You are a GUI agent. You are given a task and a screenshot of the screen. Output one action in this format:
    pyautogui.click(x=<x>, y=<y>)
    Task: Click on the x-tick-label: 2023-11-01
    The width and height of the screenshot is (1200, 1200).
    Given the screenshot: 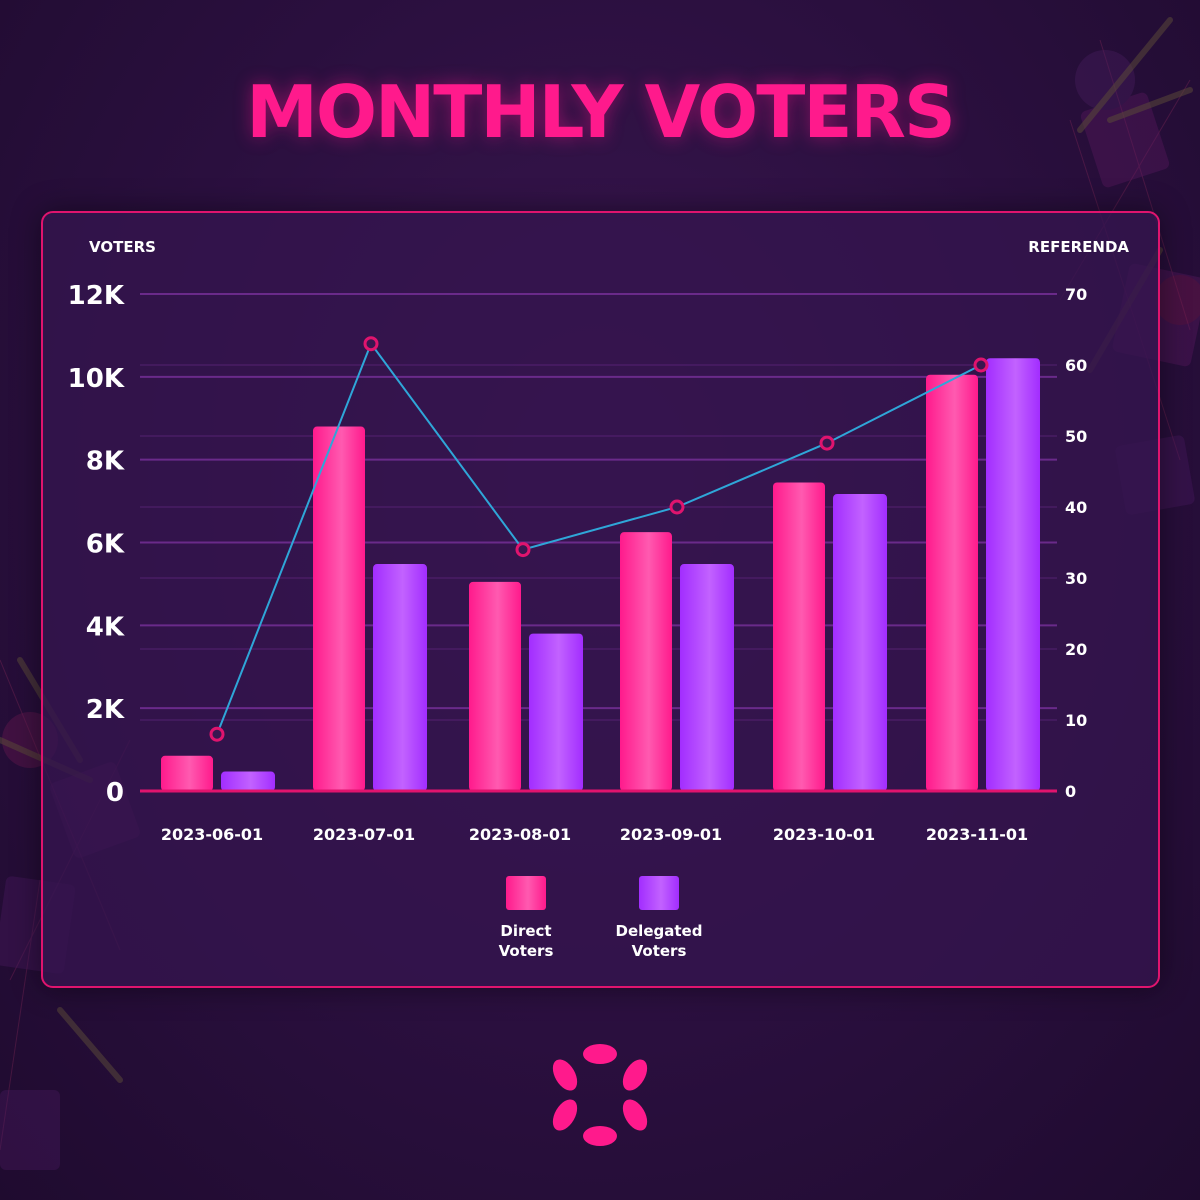 What is the action you would take?
    pyautogui.click(x=977, y=834)
    